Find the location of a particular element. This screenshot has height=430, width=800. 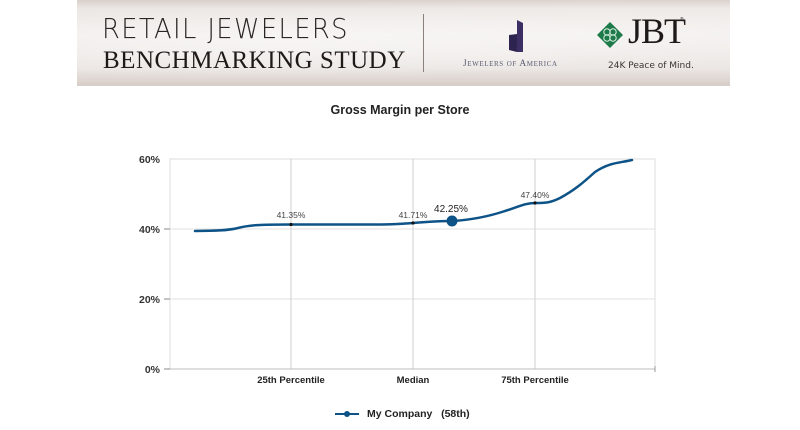

y-tick-60: 60% is located at coordinates (150, 160).